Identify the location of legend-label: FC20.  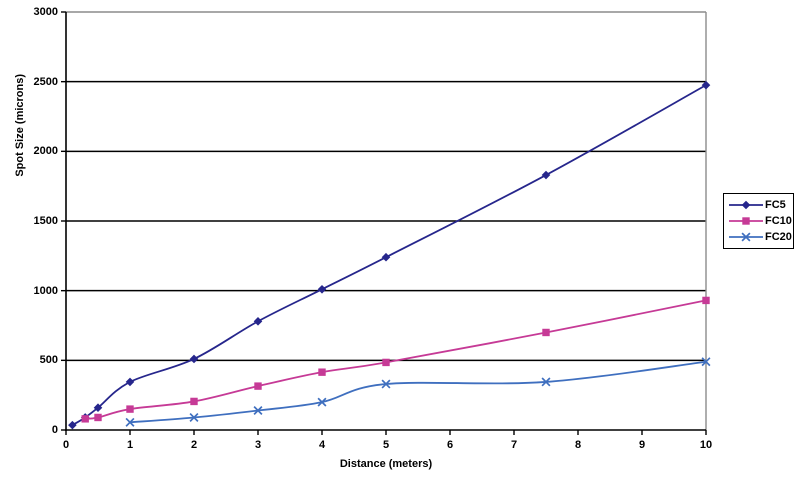
(778, 237).